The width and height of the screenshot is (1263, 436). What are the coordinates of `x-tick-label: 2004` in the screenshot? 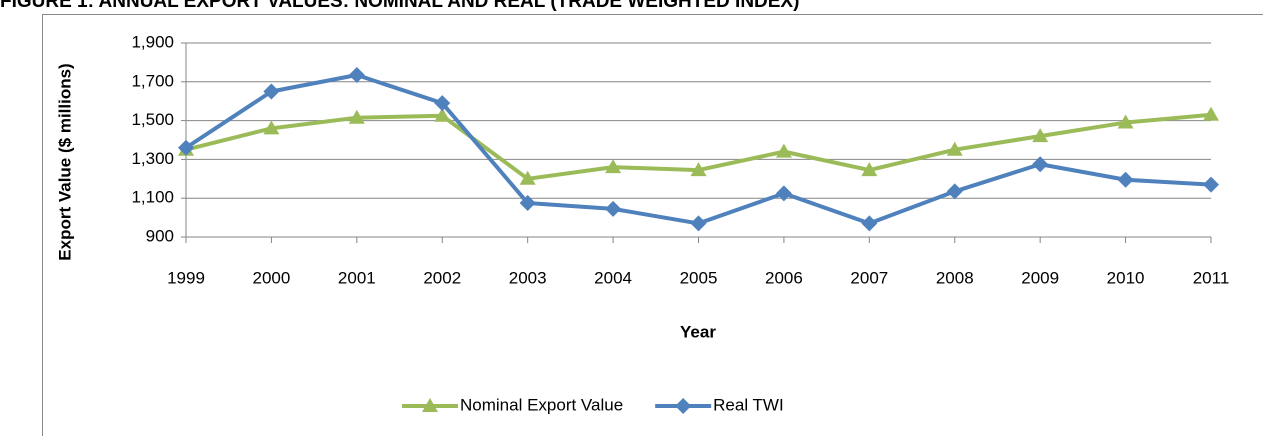 It's located at (613, 277).